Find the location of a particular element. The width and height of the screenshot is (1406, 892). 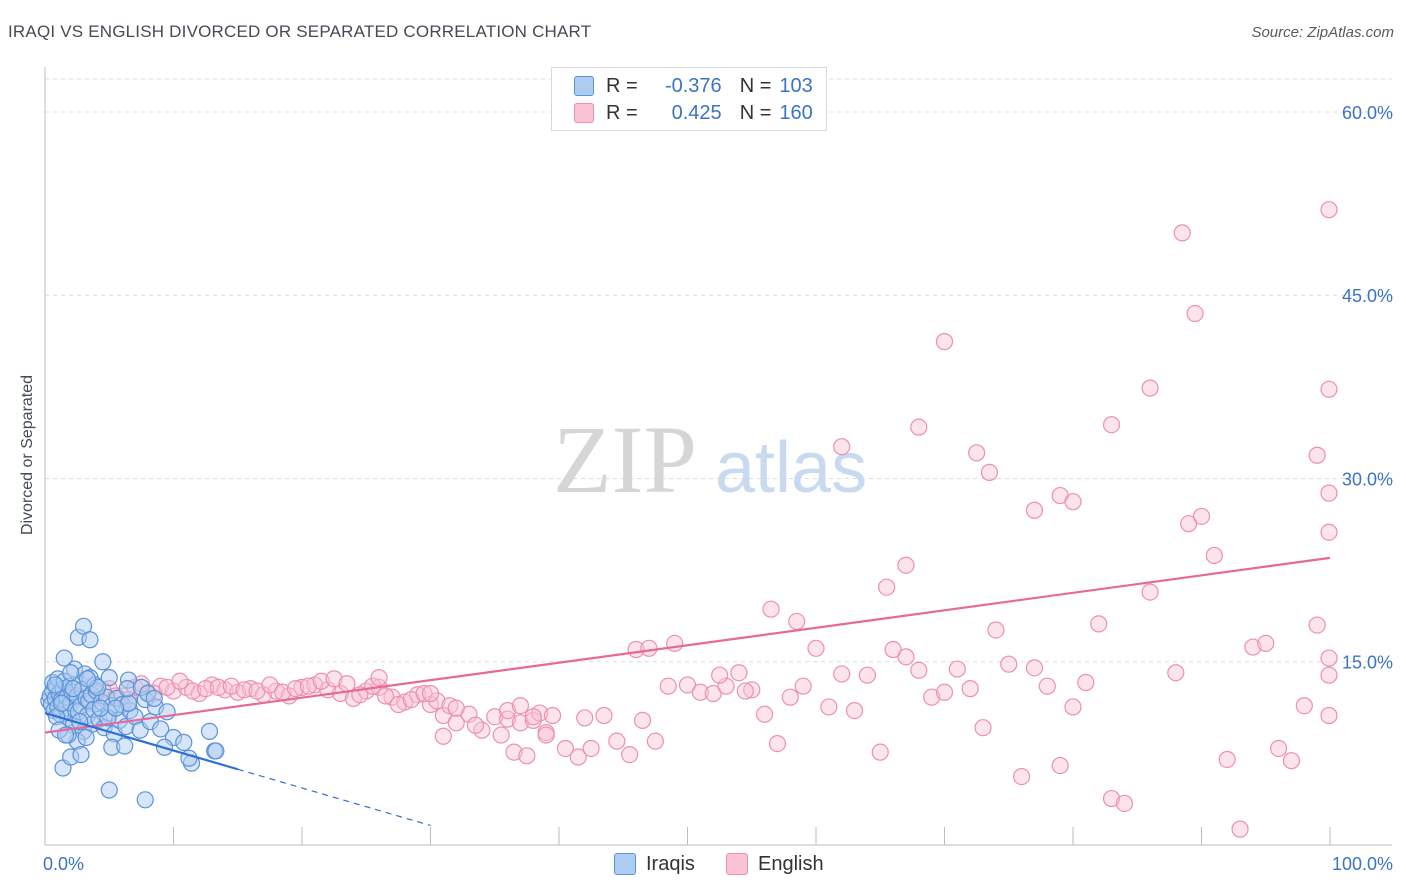

iraqis-trend-line is located at coordinates (141, 741).